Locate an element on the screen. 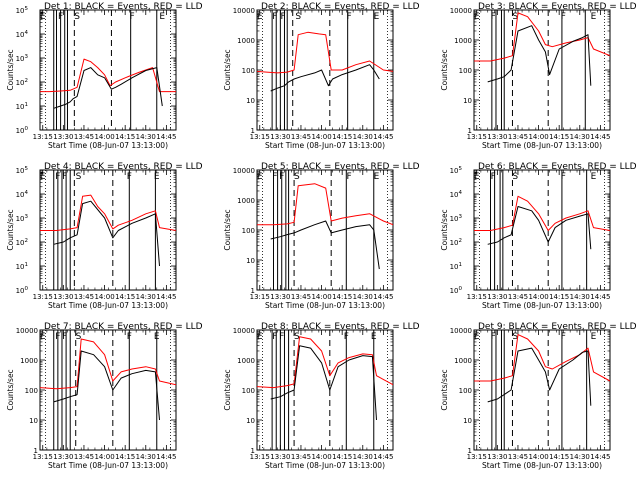  y-tick-label: 1 is located at coordinates (253, 451).